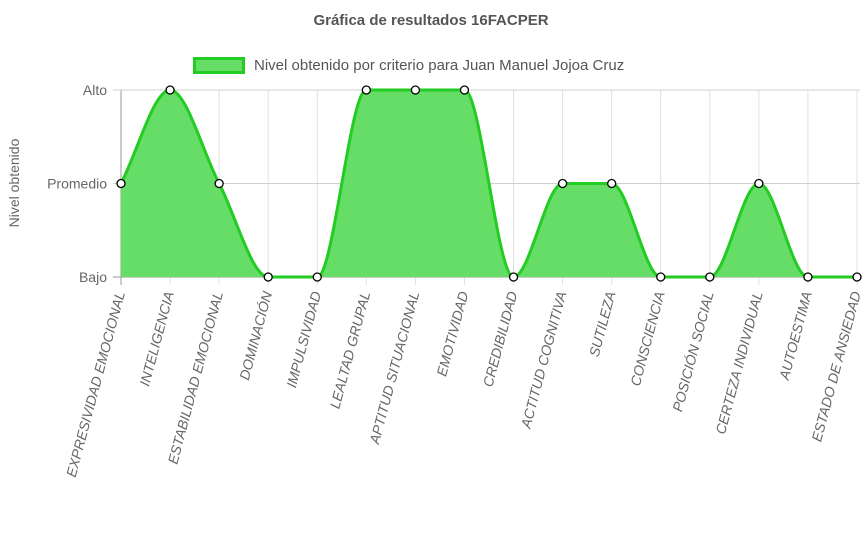 The width and height of the screenshot is (862, 554). Describe the element at coordinates (196, 378) in the screenshot. I see `x-tick-label: ESTABILIDAD EMOCIONAL` at that location.